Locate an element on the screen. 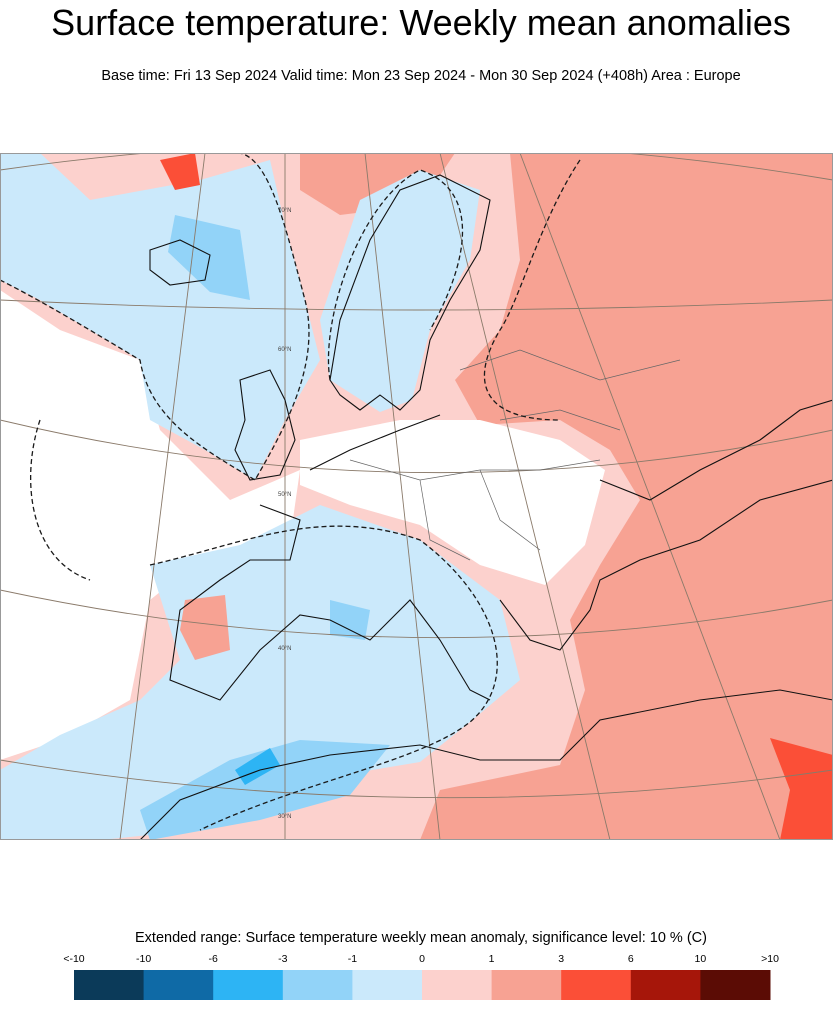  legend-label: 6 is located at coordinates (631, 959).